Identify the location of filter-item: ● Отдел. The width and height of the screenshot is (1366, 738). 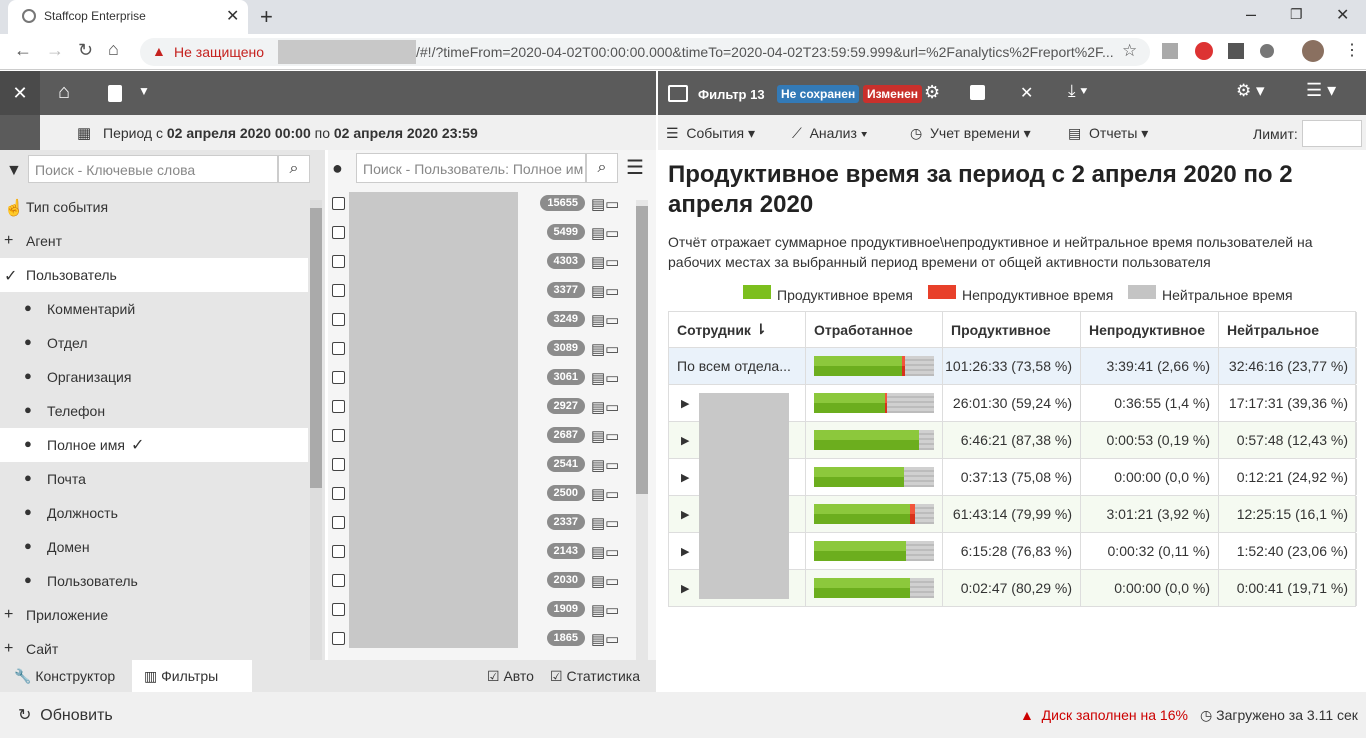
(154, 343).